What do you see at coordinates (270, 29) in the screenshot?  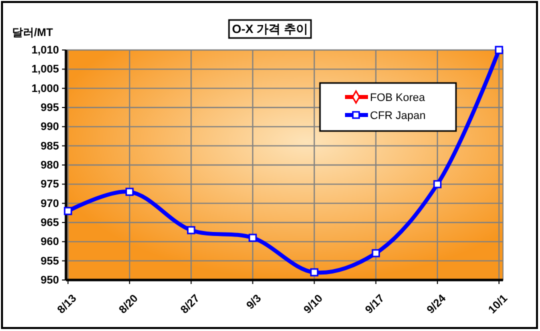 I see `chart-title: O-X 가격 추이` at bounding box center [270, 29].